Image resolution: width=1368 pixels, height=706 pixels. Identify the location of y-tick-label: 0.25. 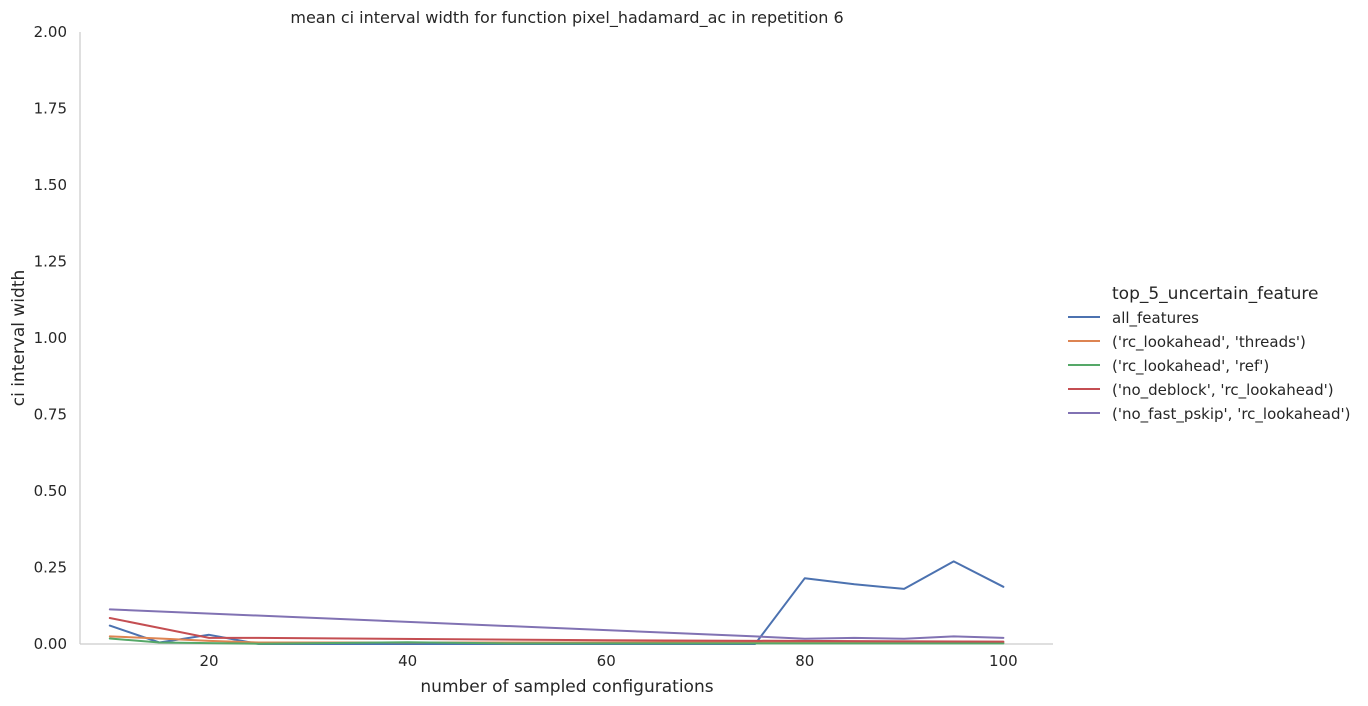
(50, 568).